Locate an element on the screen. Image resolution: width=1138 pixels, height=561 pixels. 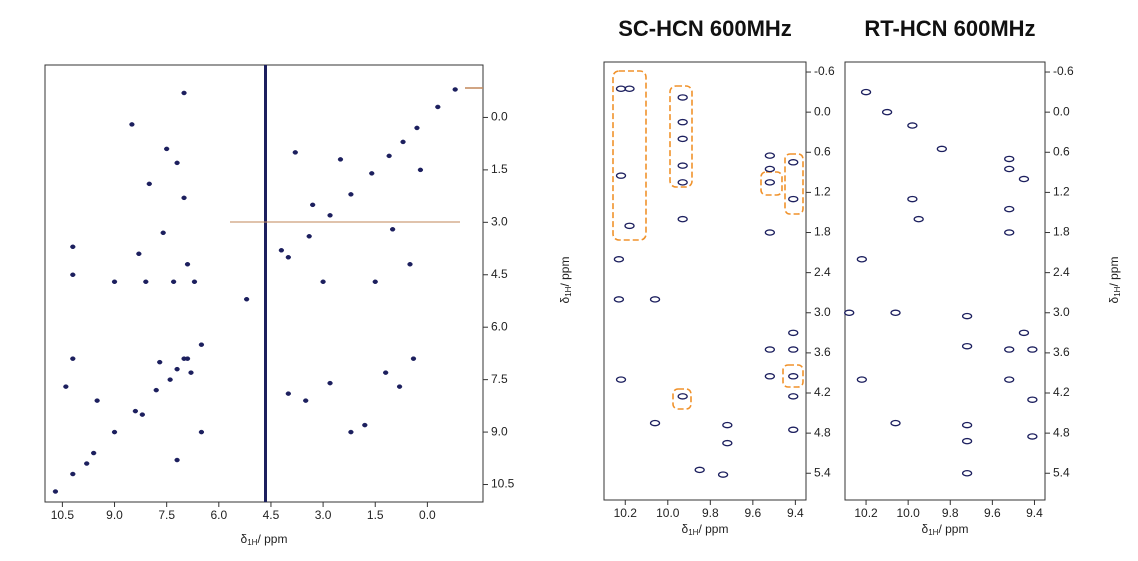
axis-label-subscript: 1H is located at coordinates (693, 532).